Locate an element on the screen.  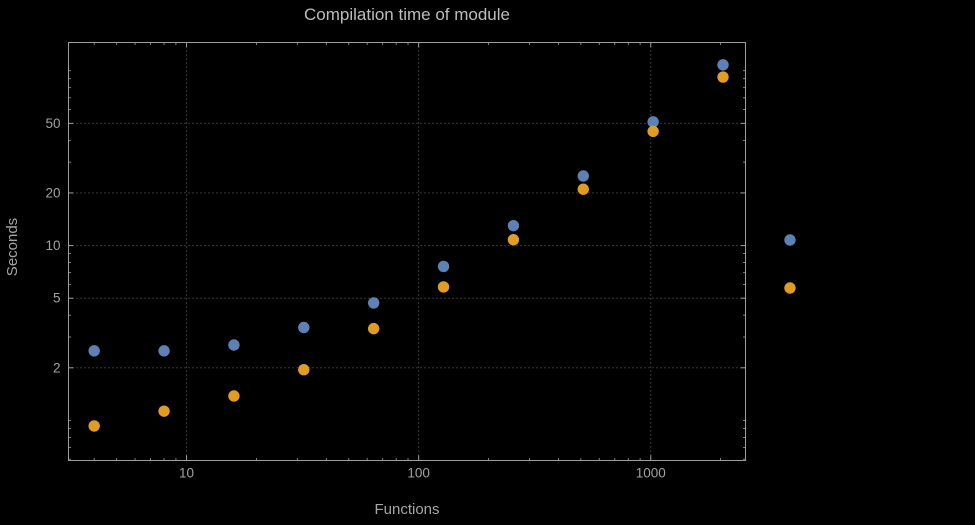
y-tick-label: 2 is located at coordinates (57, 367).